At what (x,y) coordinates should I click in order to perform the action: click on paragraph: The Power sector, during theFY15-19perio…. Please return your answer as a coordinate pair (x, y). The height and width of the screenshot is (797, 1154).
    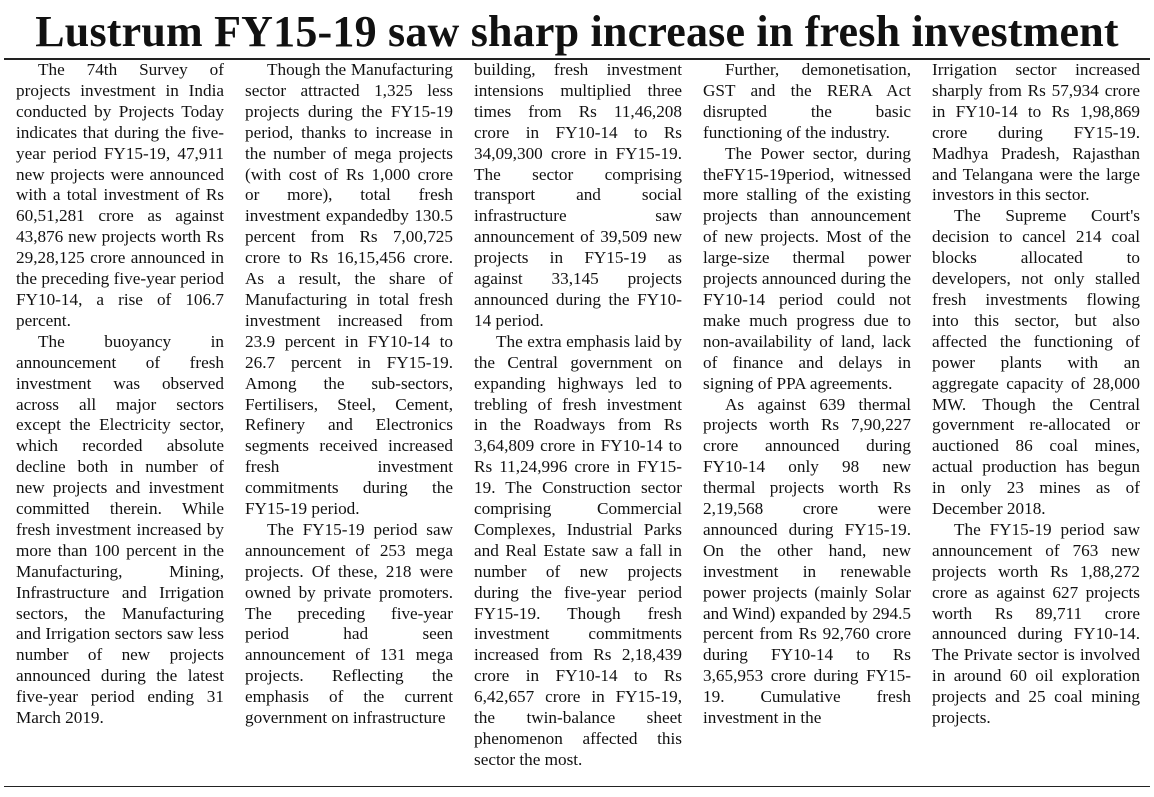
    Looking at the image, I should click on (807, 268).